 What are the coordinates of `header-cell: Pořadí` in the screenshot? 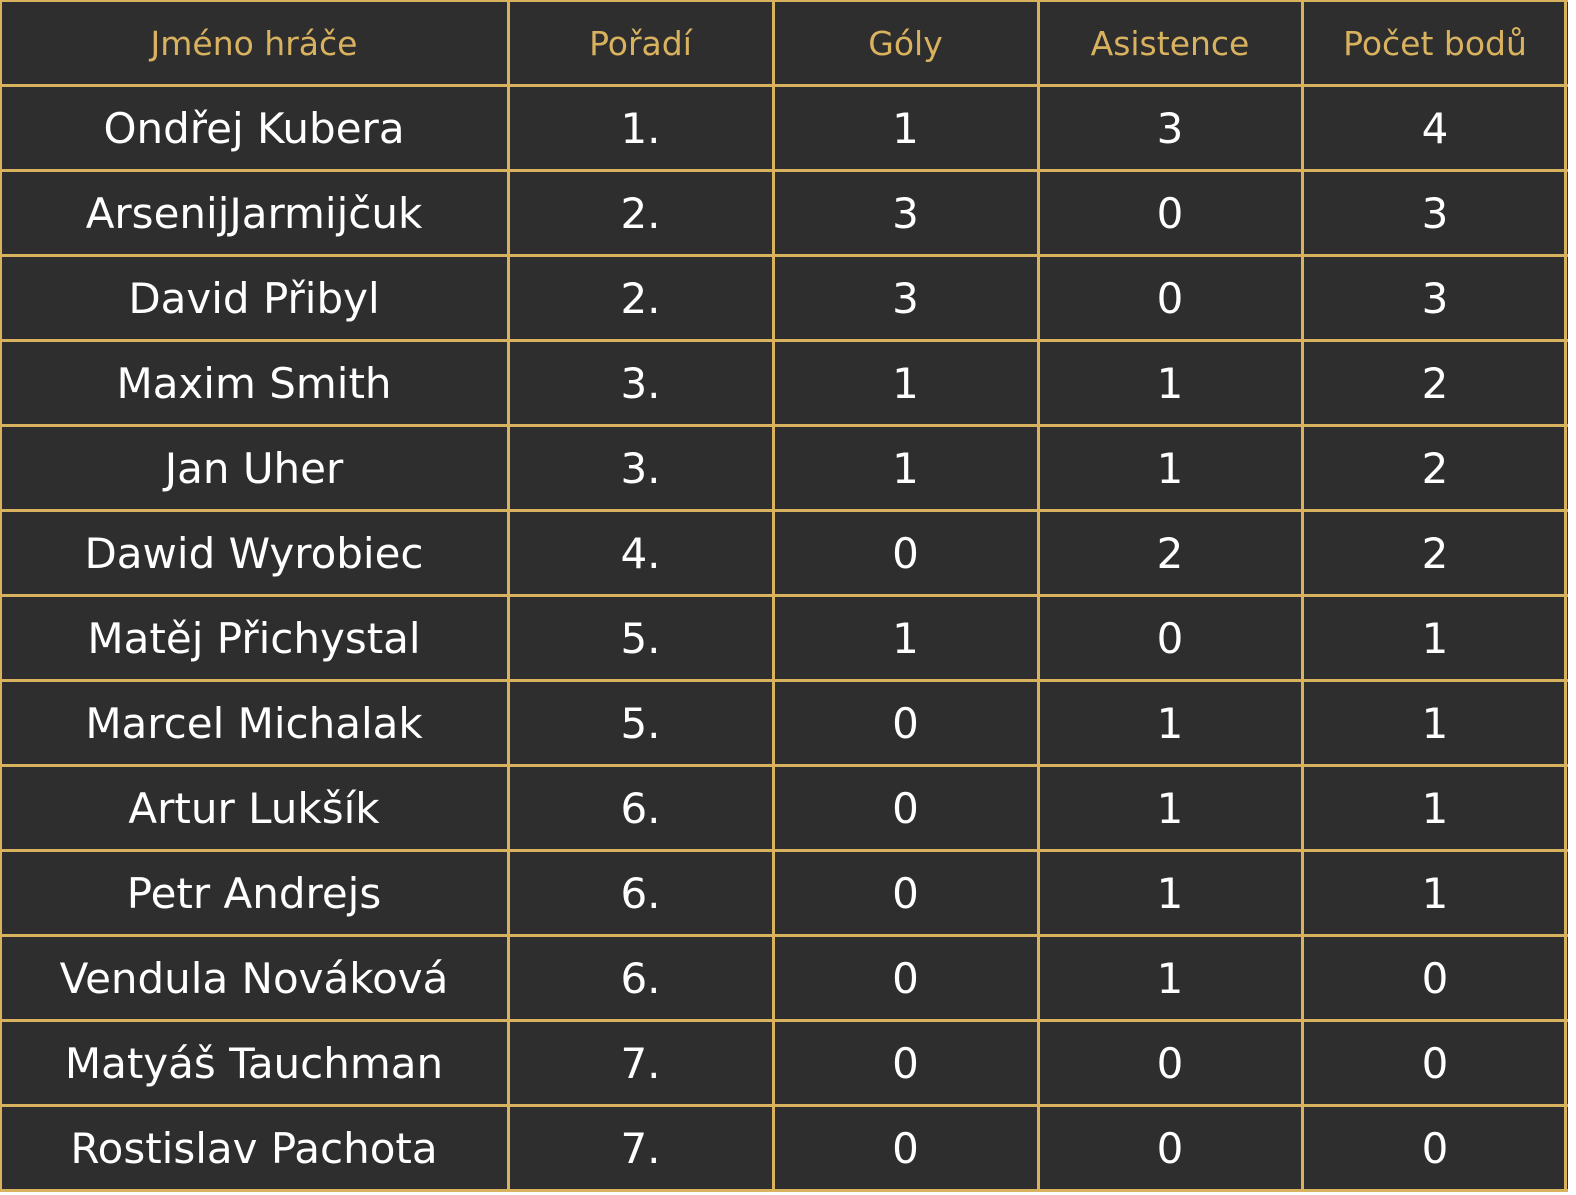 It's located at (640, 43).